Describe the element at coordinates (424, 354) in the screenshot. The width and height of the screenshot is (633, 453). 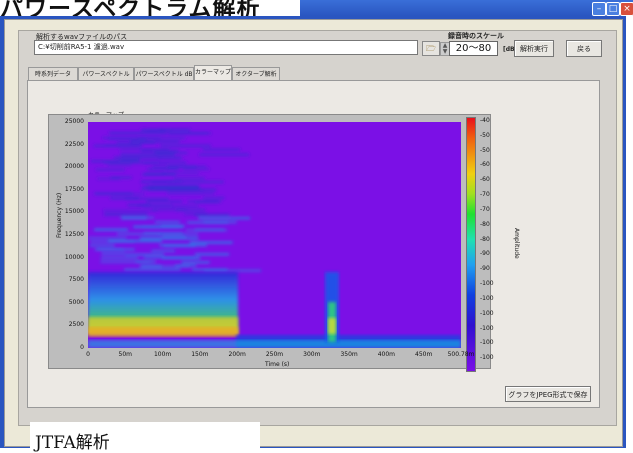
I see `x-tick-label: 450m` at that location.